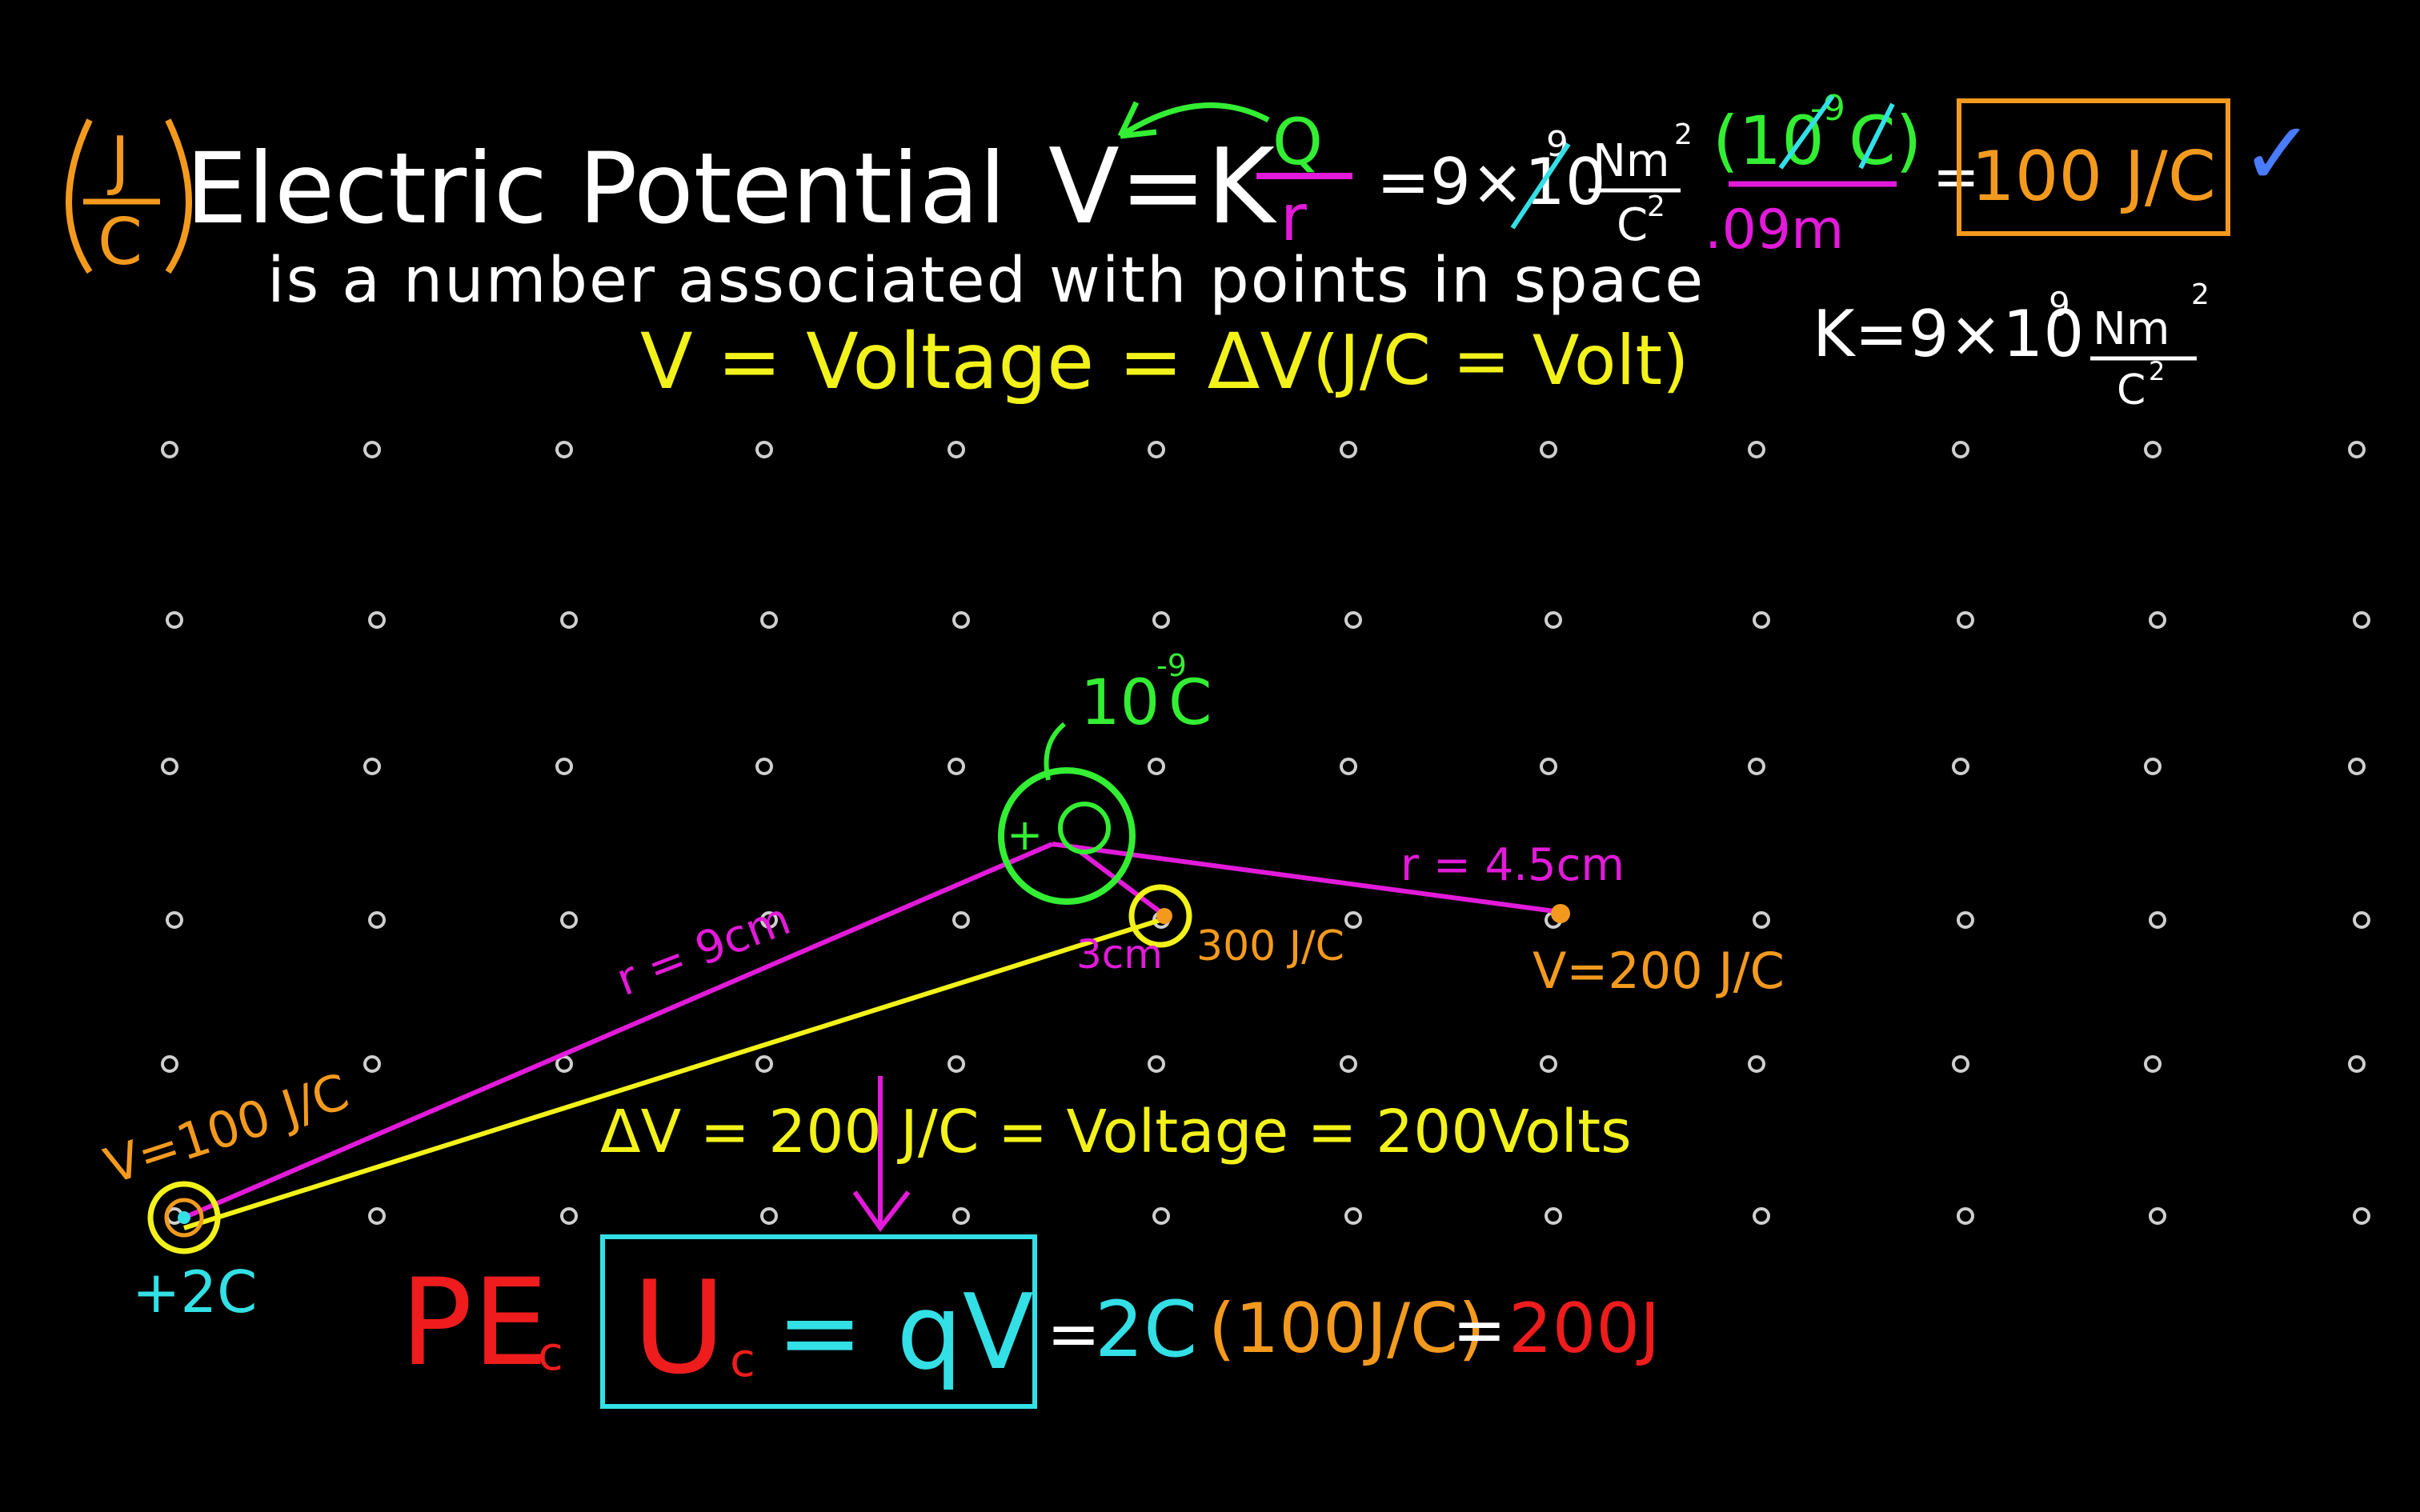 The image size is (2420, 1512). I want to click on voltage-definition: V = Voltage = ΔV, so click(976, 361).